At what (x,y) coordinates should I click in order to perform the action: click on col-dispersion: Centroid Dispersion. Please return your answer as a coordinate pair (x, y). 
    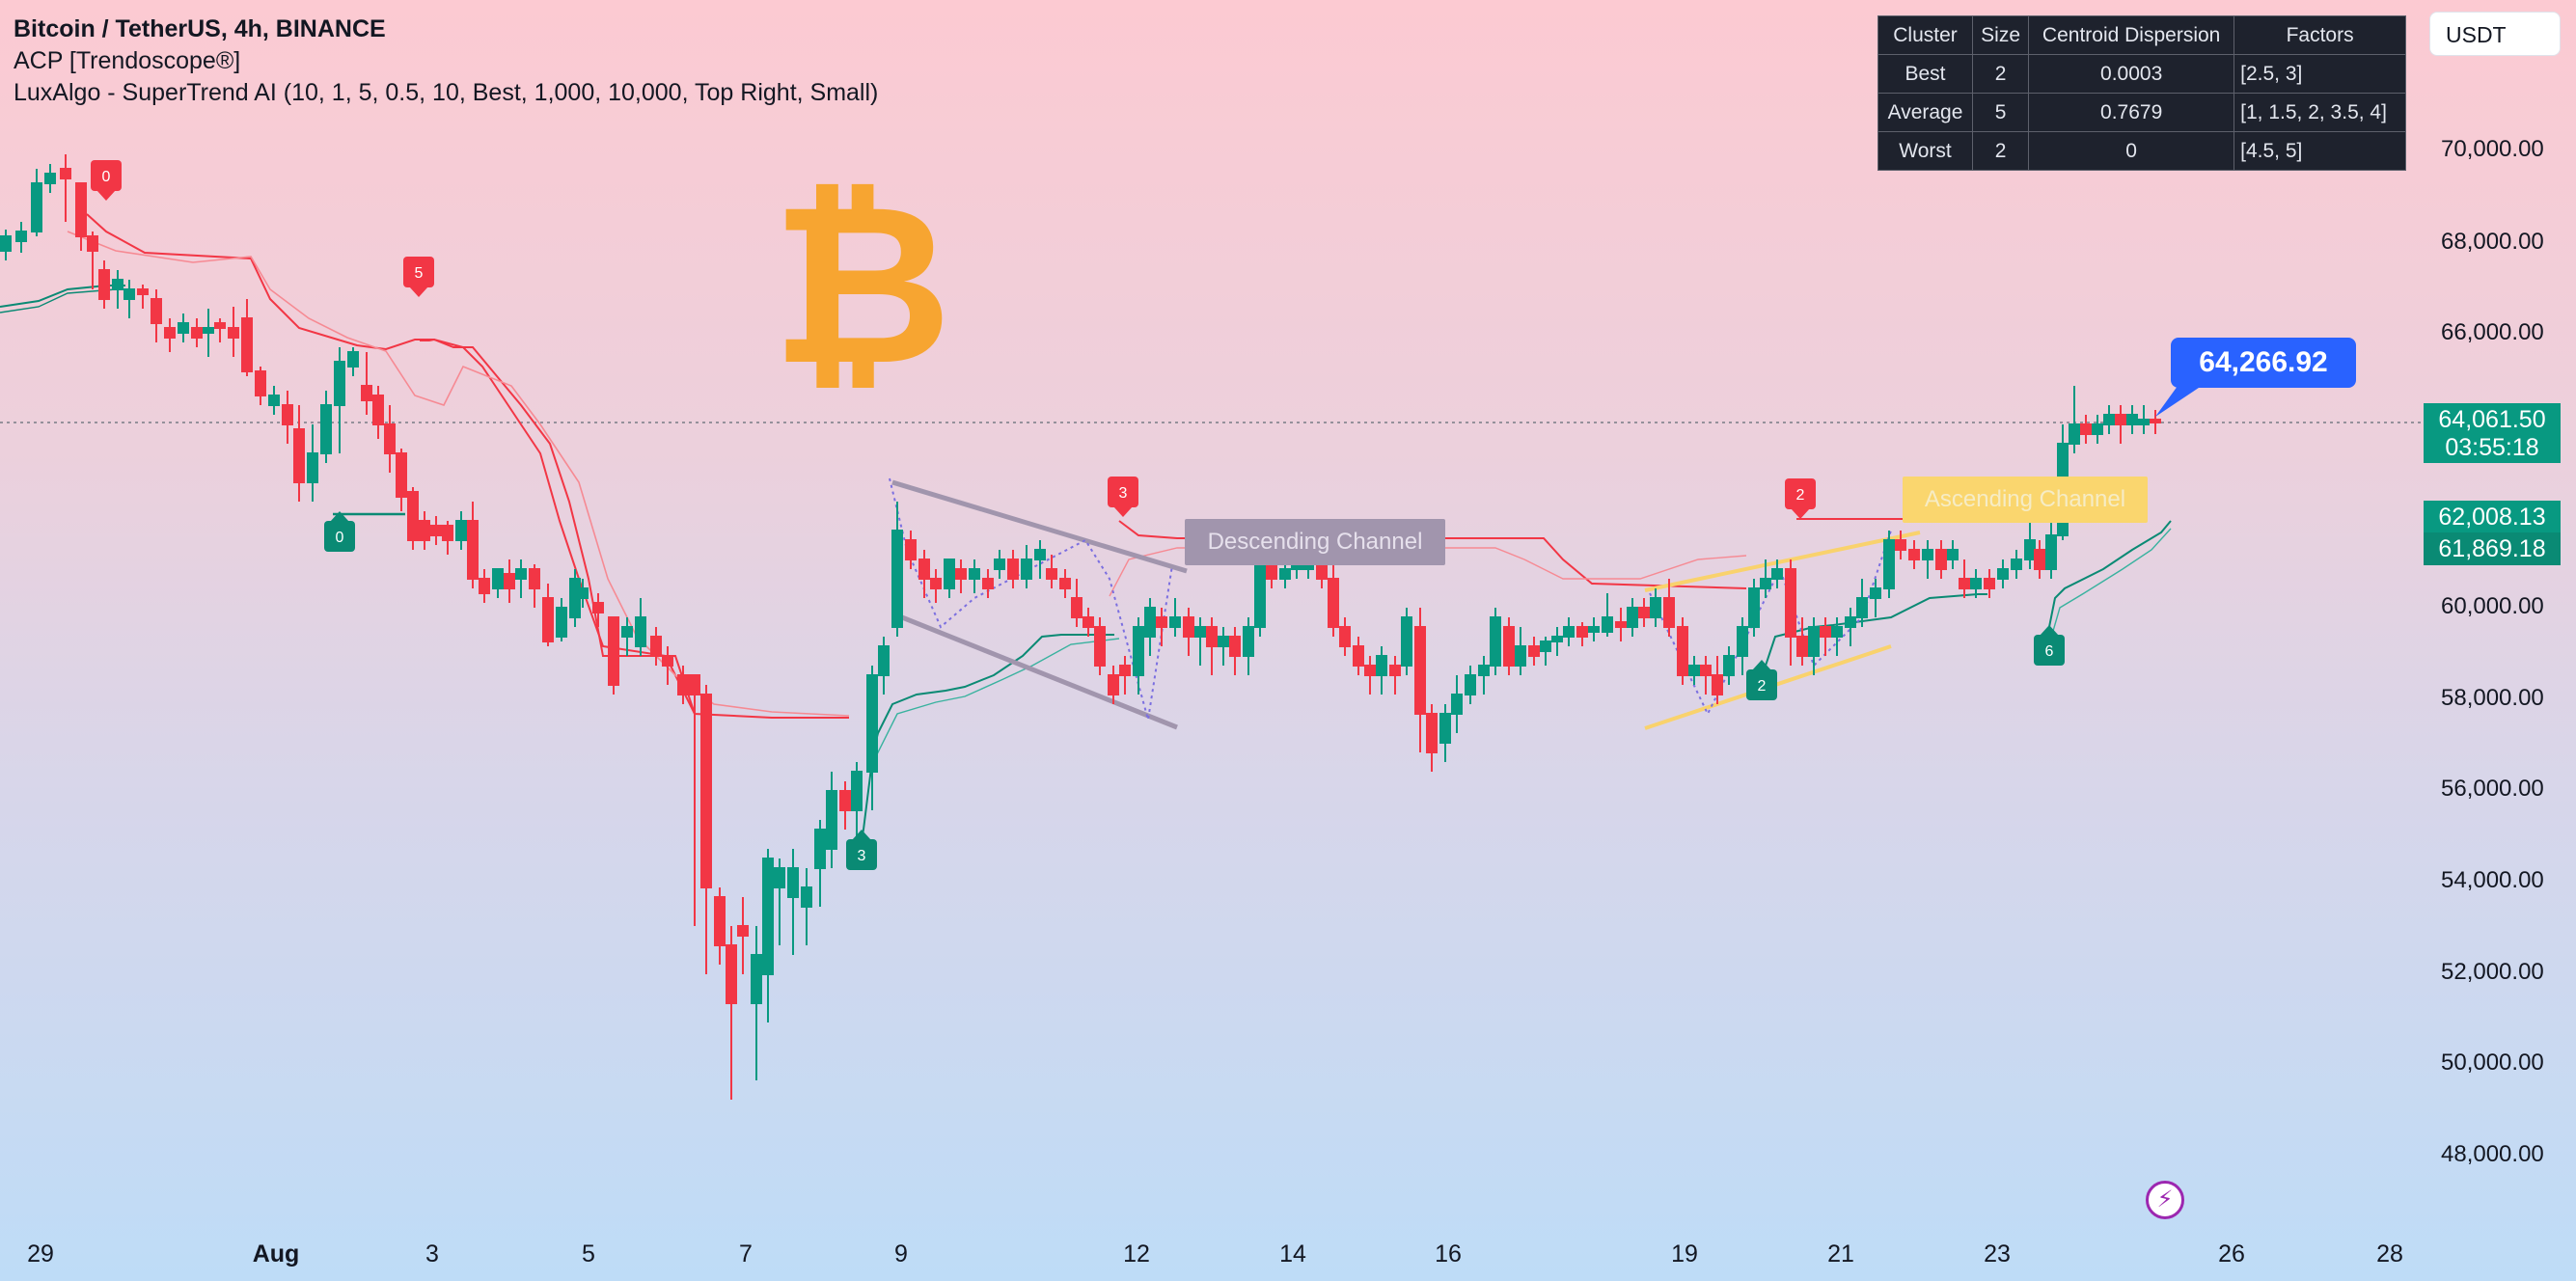
    Looking at the image, I should click on (2131, 35).